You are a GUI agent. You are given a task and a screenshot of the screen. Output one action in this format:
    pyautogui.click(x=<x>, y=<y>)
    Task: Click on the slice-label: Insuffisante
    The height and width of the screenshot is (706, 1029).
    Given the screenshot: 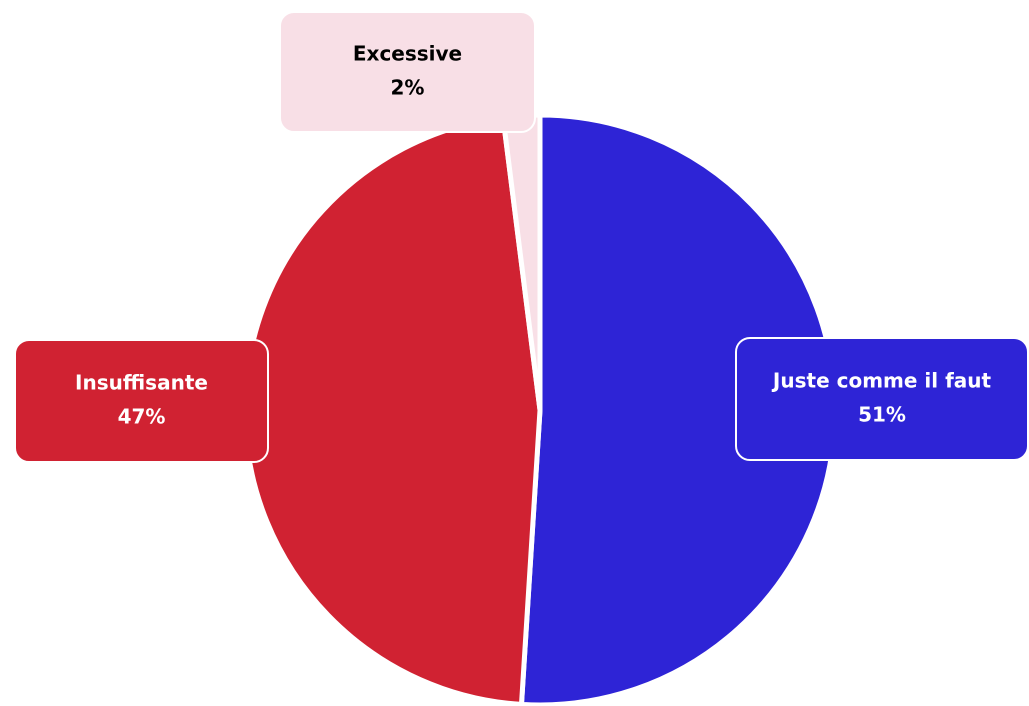 What is the action you would take?
    pyautogui.click(x=141, y=383)
    